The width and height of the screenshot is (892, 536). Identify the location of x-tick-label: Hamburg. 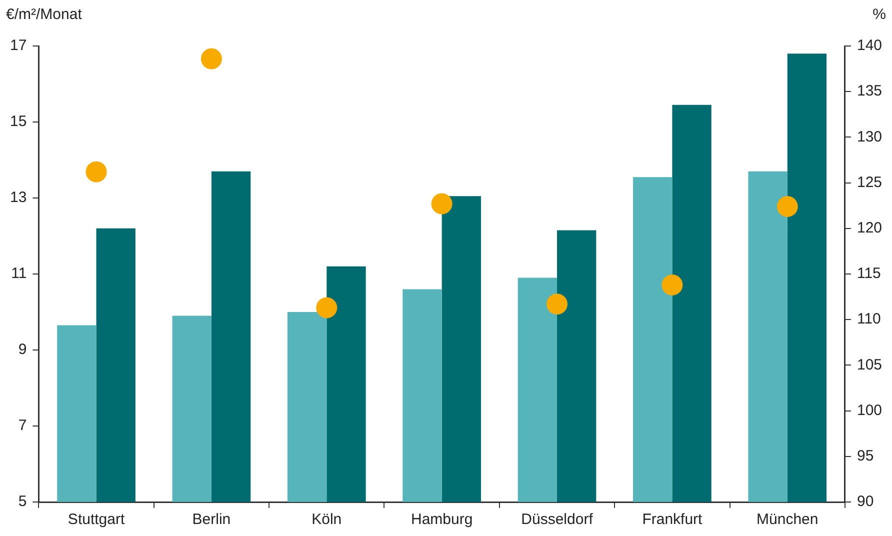
(441, 519).